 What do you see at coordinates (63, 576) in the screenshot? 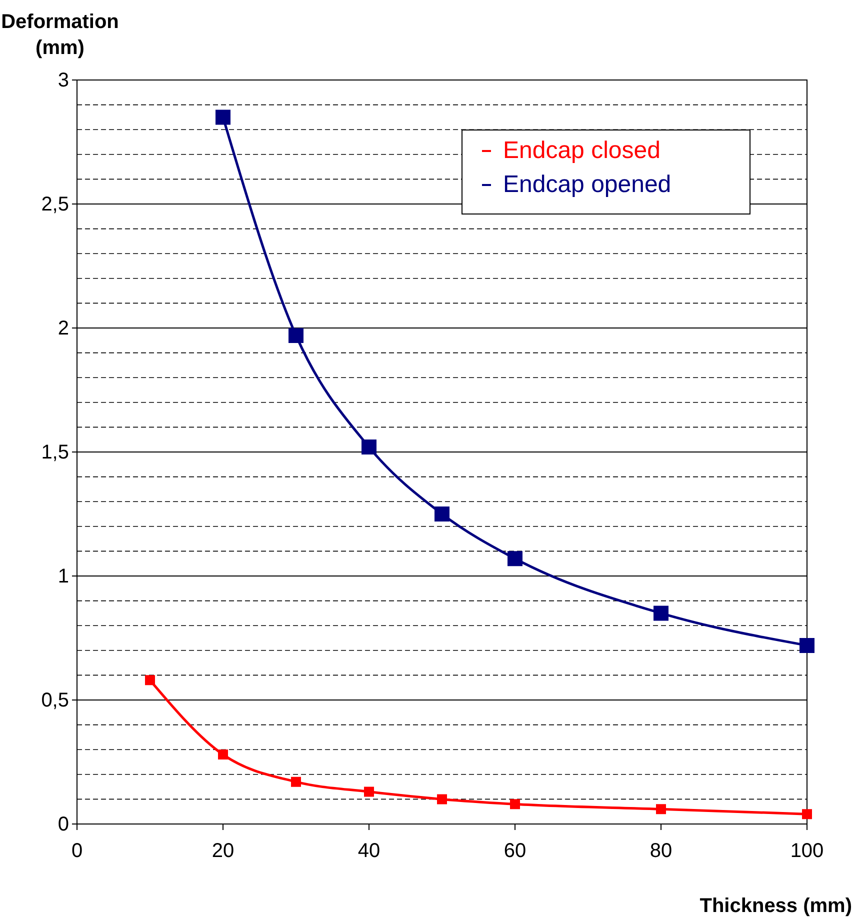
I see `y-tick-label: 1` at bounding box center [63, 576].